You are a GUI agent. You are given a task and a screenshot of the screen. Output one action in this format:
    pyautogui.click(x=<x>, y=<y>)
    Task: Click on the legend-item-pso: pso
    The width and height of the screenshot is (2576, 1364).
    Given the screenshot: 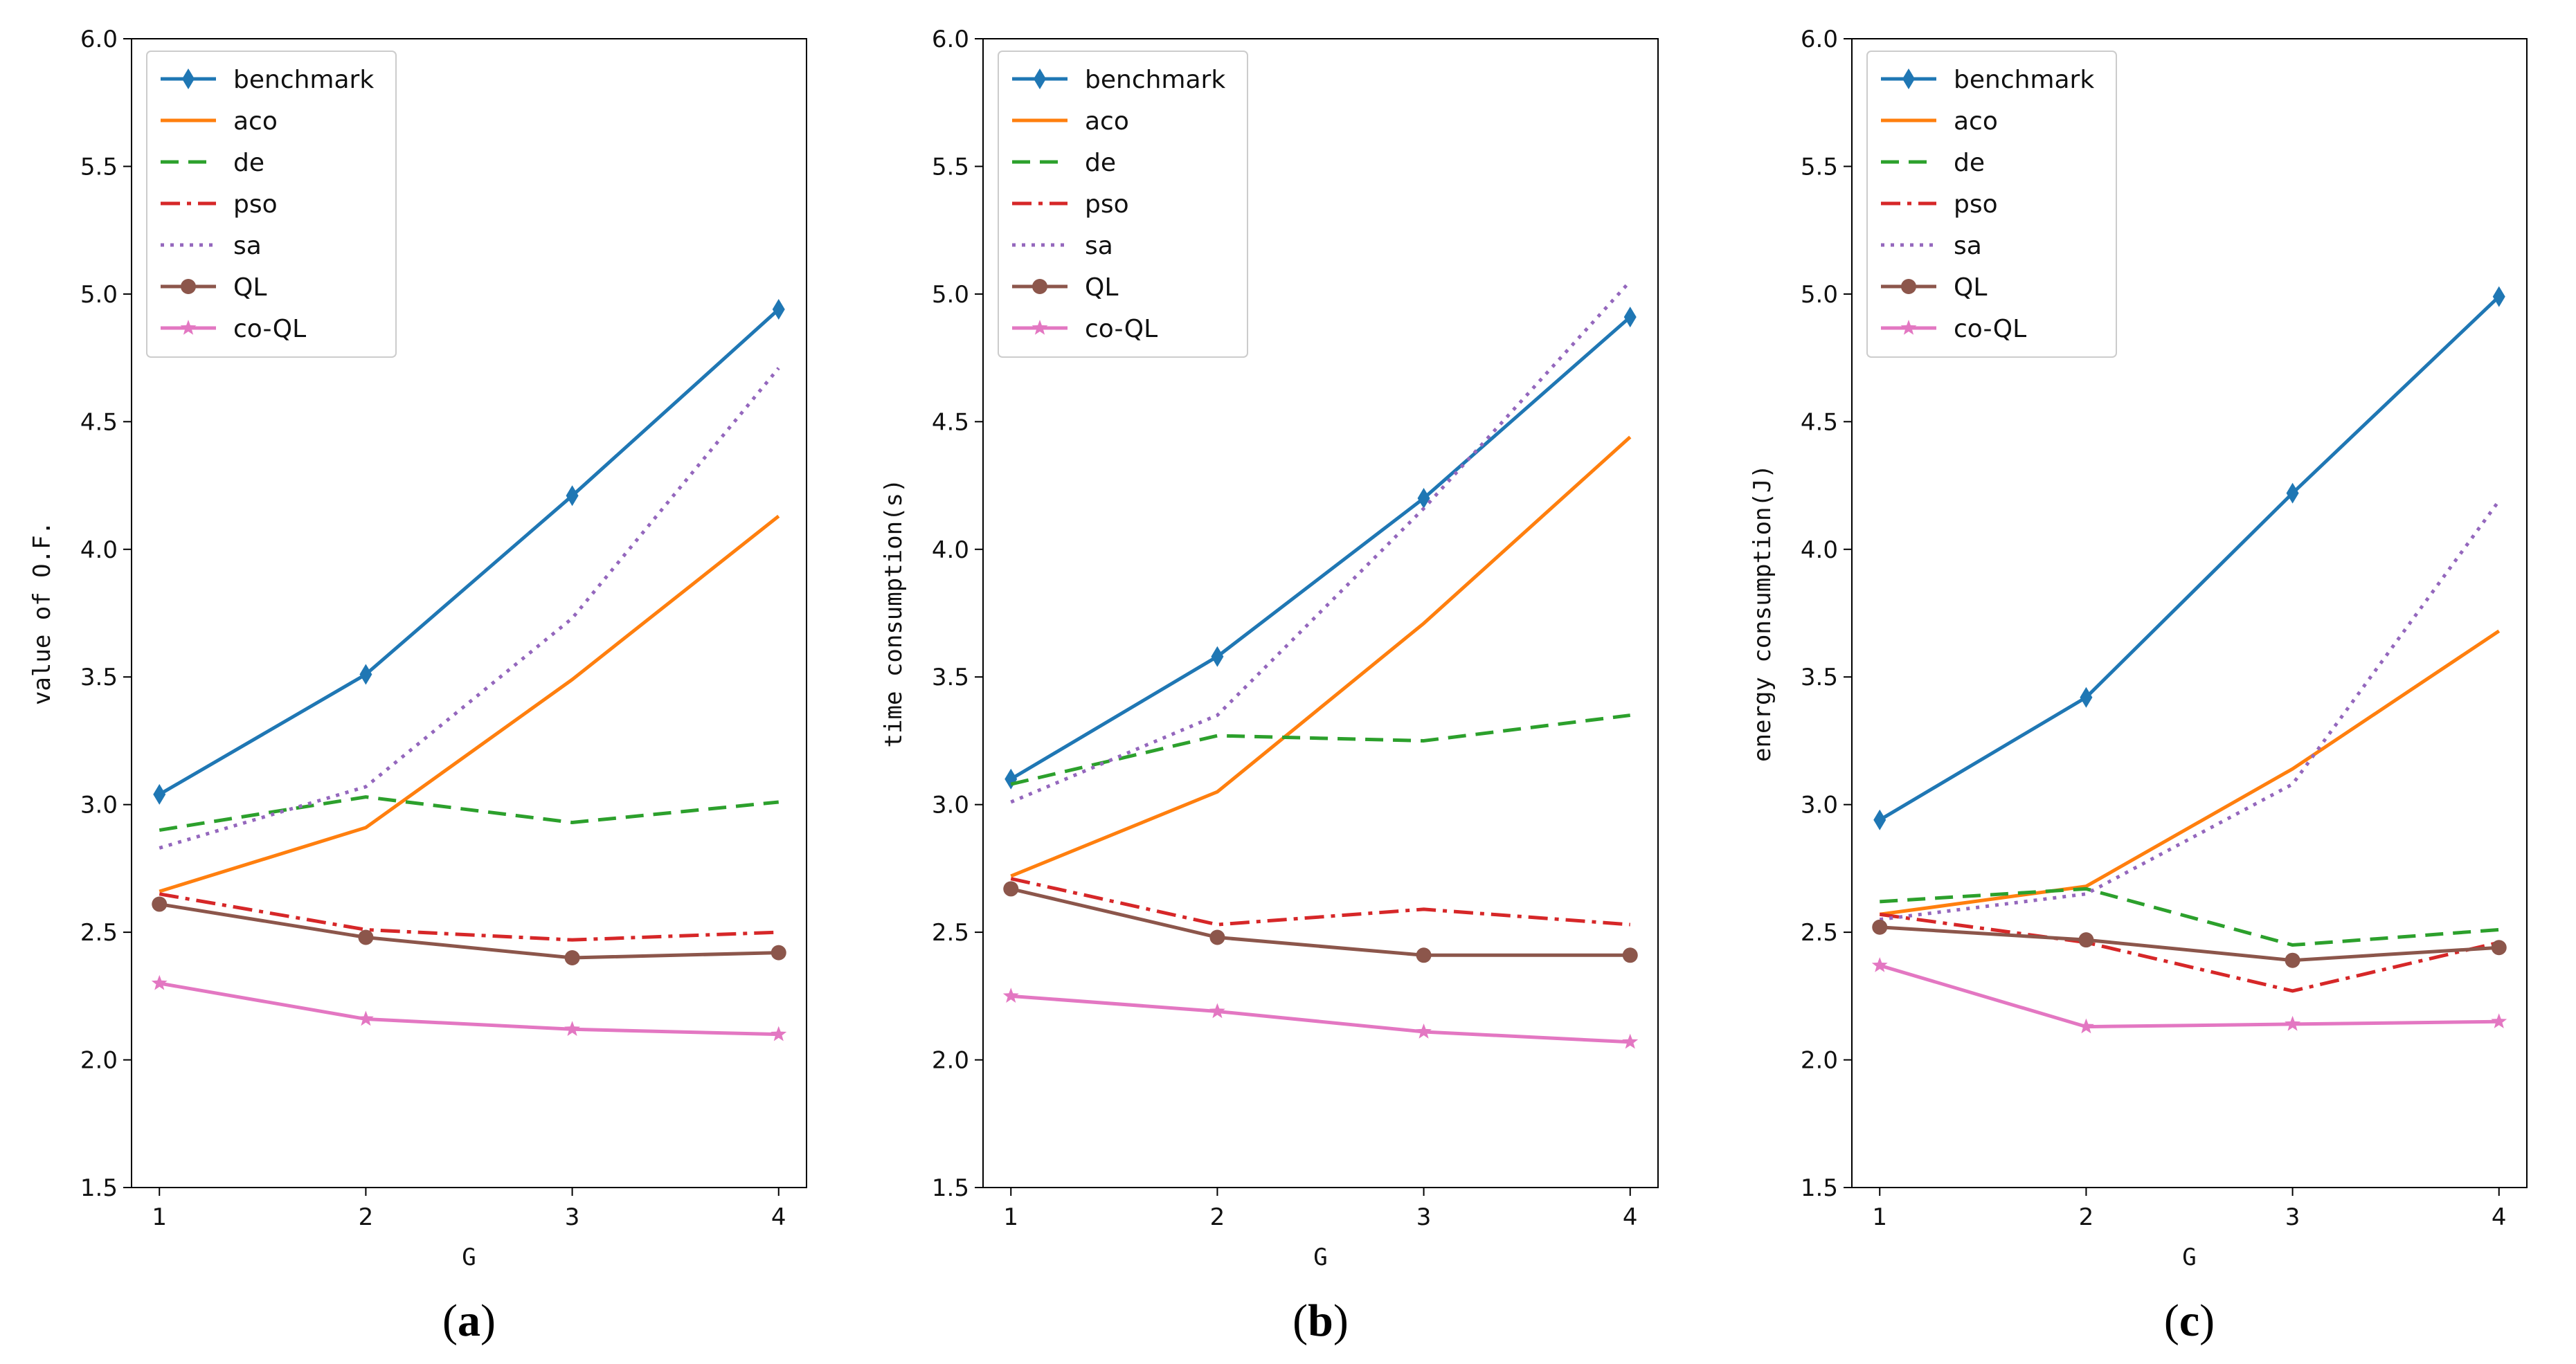 What is the action you would take?
    pyautogui.click(x=1070, y=204)
    